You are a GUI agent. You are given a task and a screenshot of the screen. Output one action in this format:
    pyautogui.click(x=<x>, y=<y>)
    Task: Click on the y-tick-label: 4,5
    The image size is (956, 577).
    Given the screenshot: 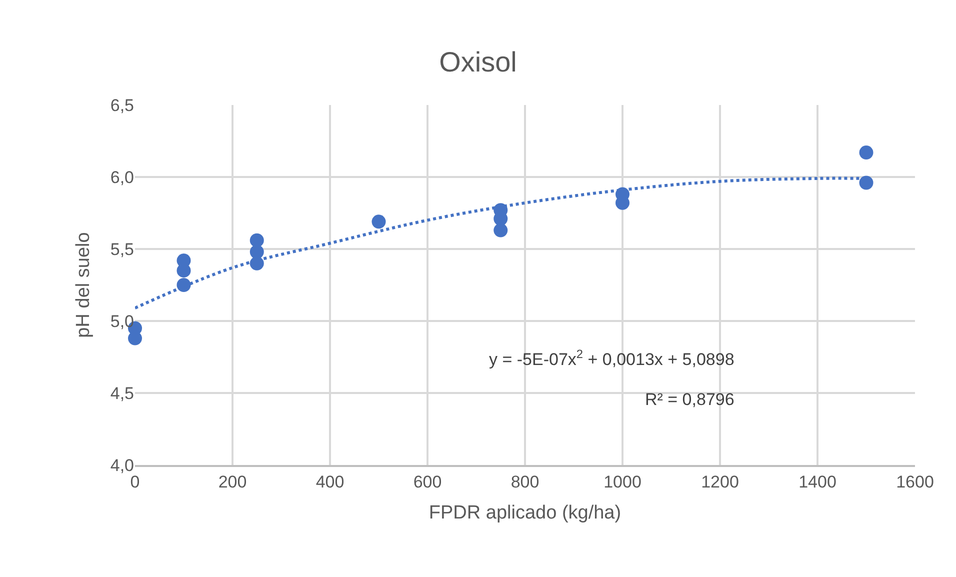 What is the action you would take?
    pyautogui.click(x=122, y=393)
    